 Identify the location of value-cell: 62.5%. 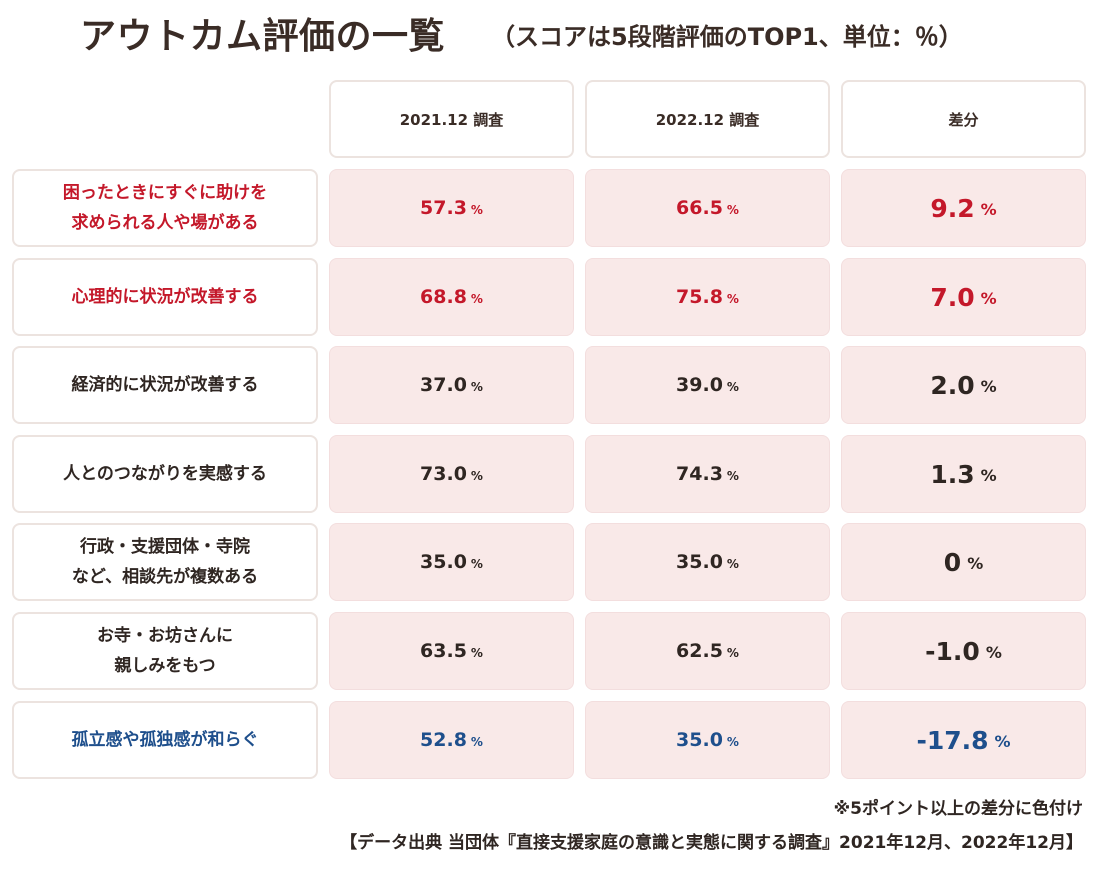
(707, 651).